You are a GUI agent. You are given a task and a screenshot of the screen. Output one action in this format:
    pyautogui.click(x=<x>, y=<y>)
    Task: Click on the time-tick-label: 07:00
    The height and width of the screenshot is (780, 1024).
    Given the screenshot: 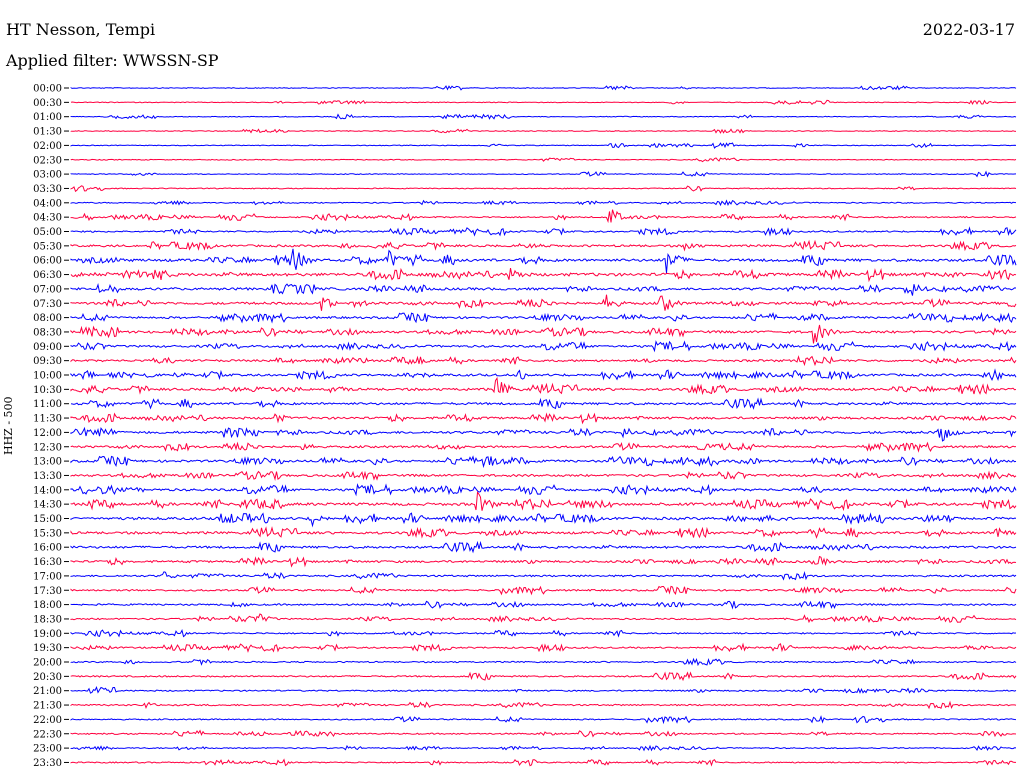 What is the action you would take?
    pyautogui.click(x=47, y=289)
    